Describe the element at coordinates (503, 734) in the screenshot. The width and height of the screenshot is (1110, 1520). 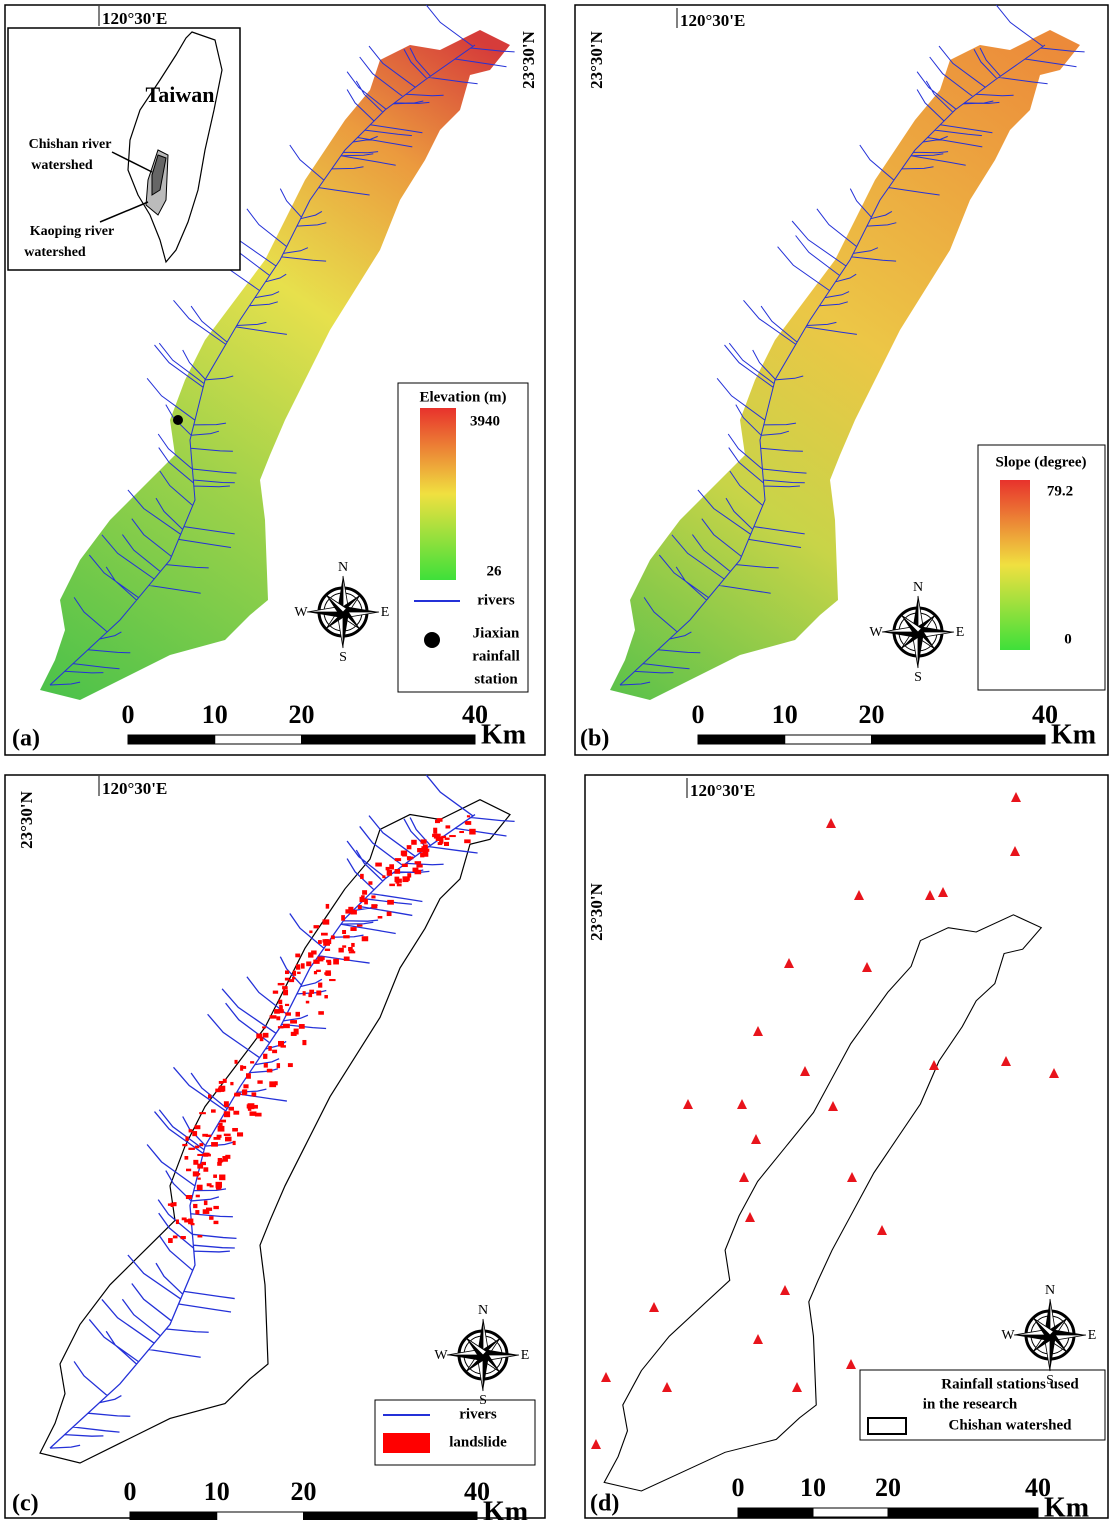
I see `scale-bar-unit: Km` at that location.